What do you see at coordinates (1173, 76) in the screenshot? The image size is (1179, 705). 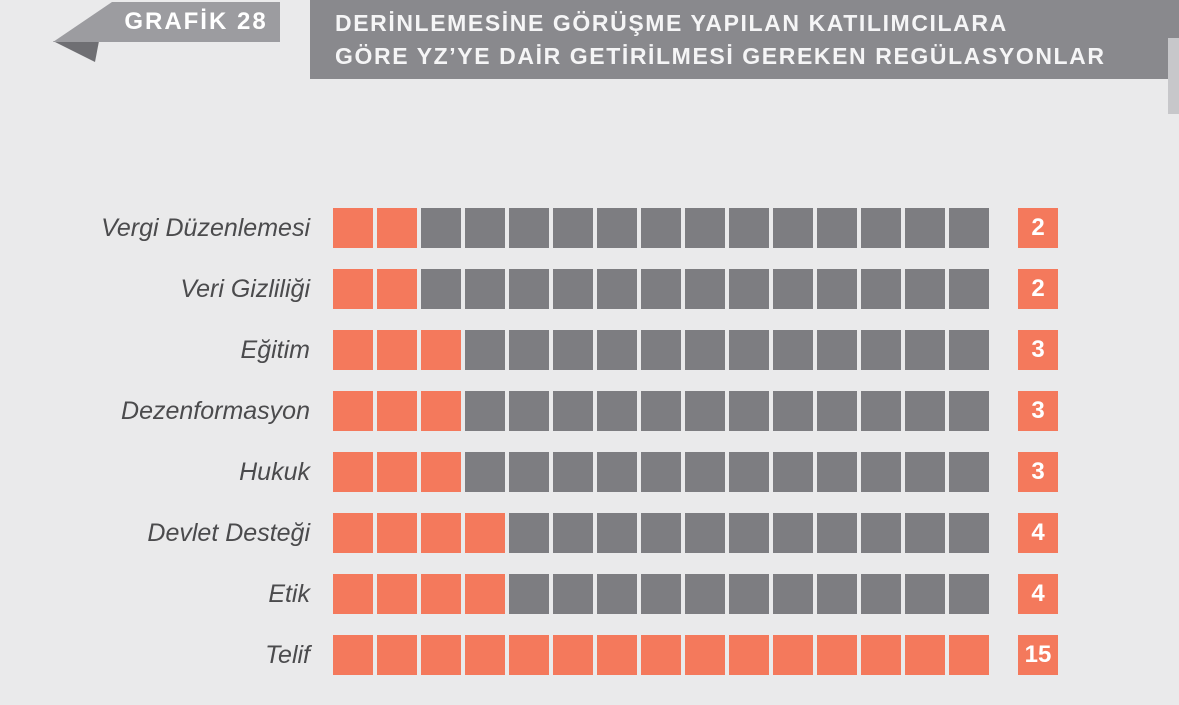 I see `page-edge-tab` at bounding box center [1173, 76].